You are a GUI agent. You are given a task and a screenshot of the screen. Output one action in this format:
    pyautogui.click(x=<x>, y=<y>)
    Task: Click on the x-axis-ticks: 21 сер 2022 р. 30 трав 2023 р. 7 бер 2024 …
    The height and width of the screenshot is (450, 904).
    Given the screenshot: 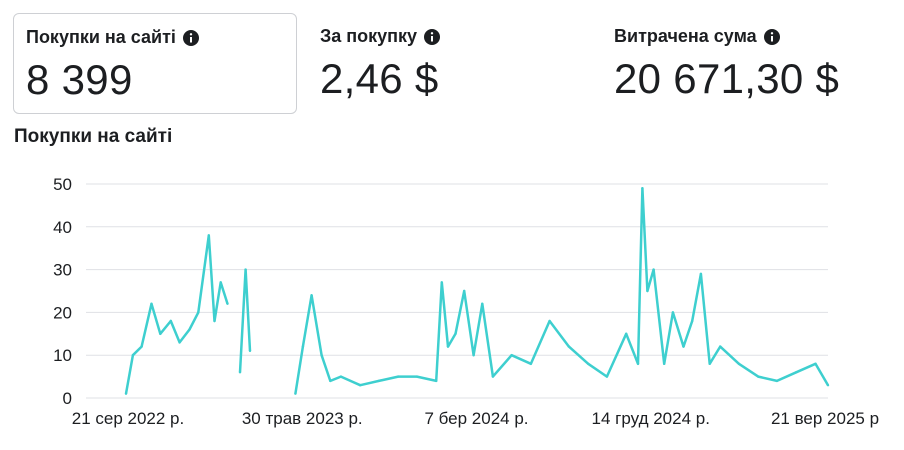 What is the action you would take?
    pyautogui.click(x=475, y=418)
    